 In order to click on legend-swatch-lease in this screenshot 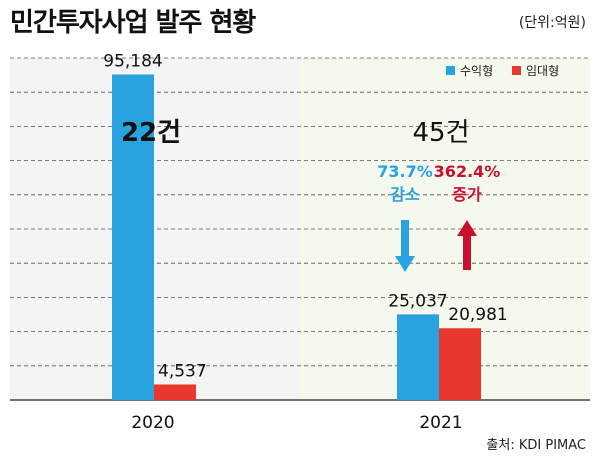, I will do `click(516, 70)`.